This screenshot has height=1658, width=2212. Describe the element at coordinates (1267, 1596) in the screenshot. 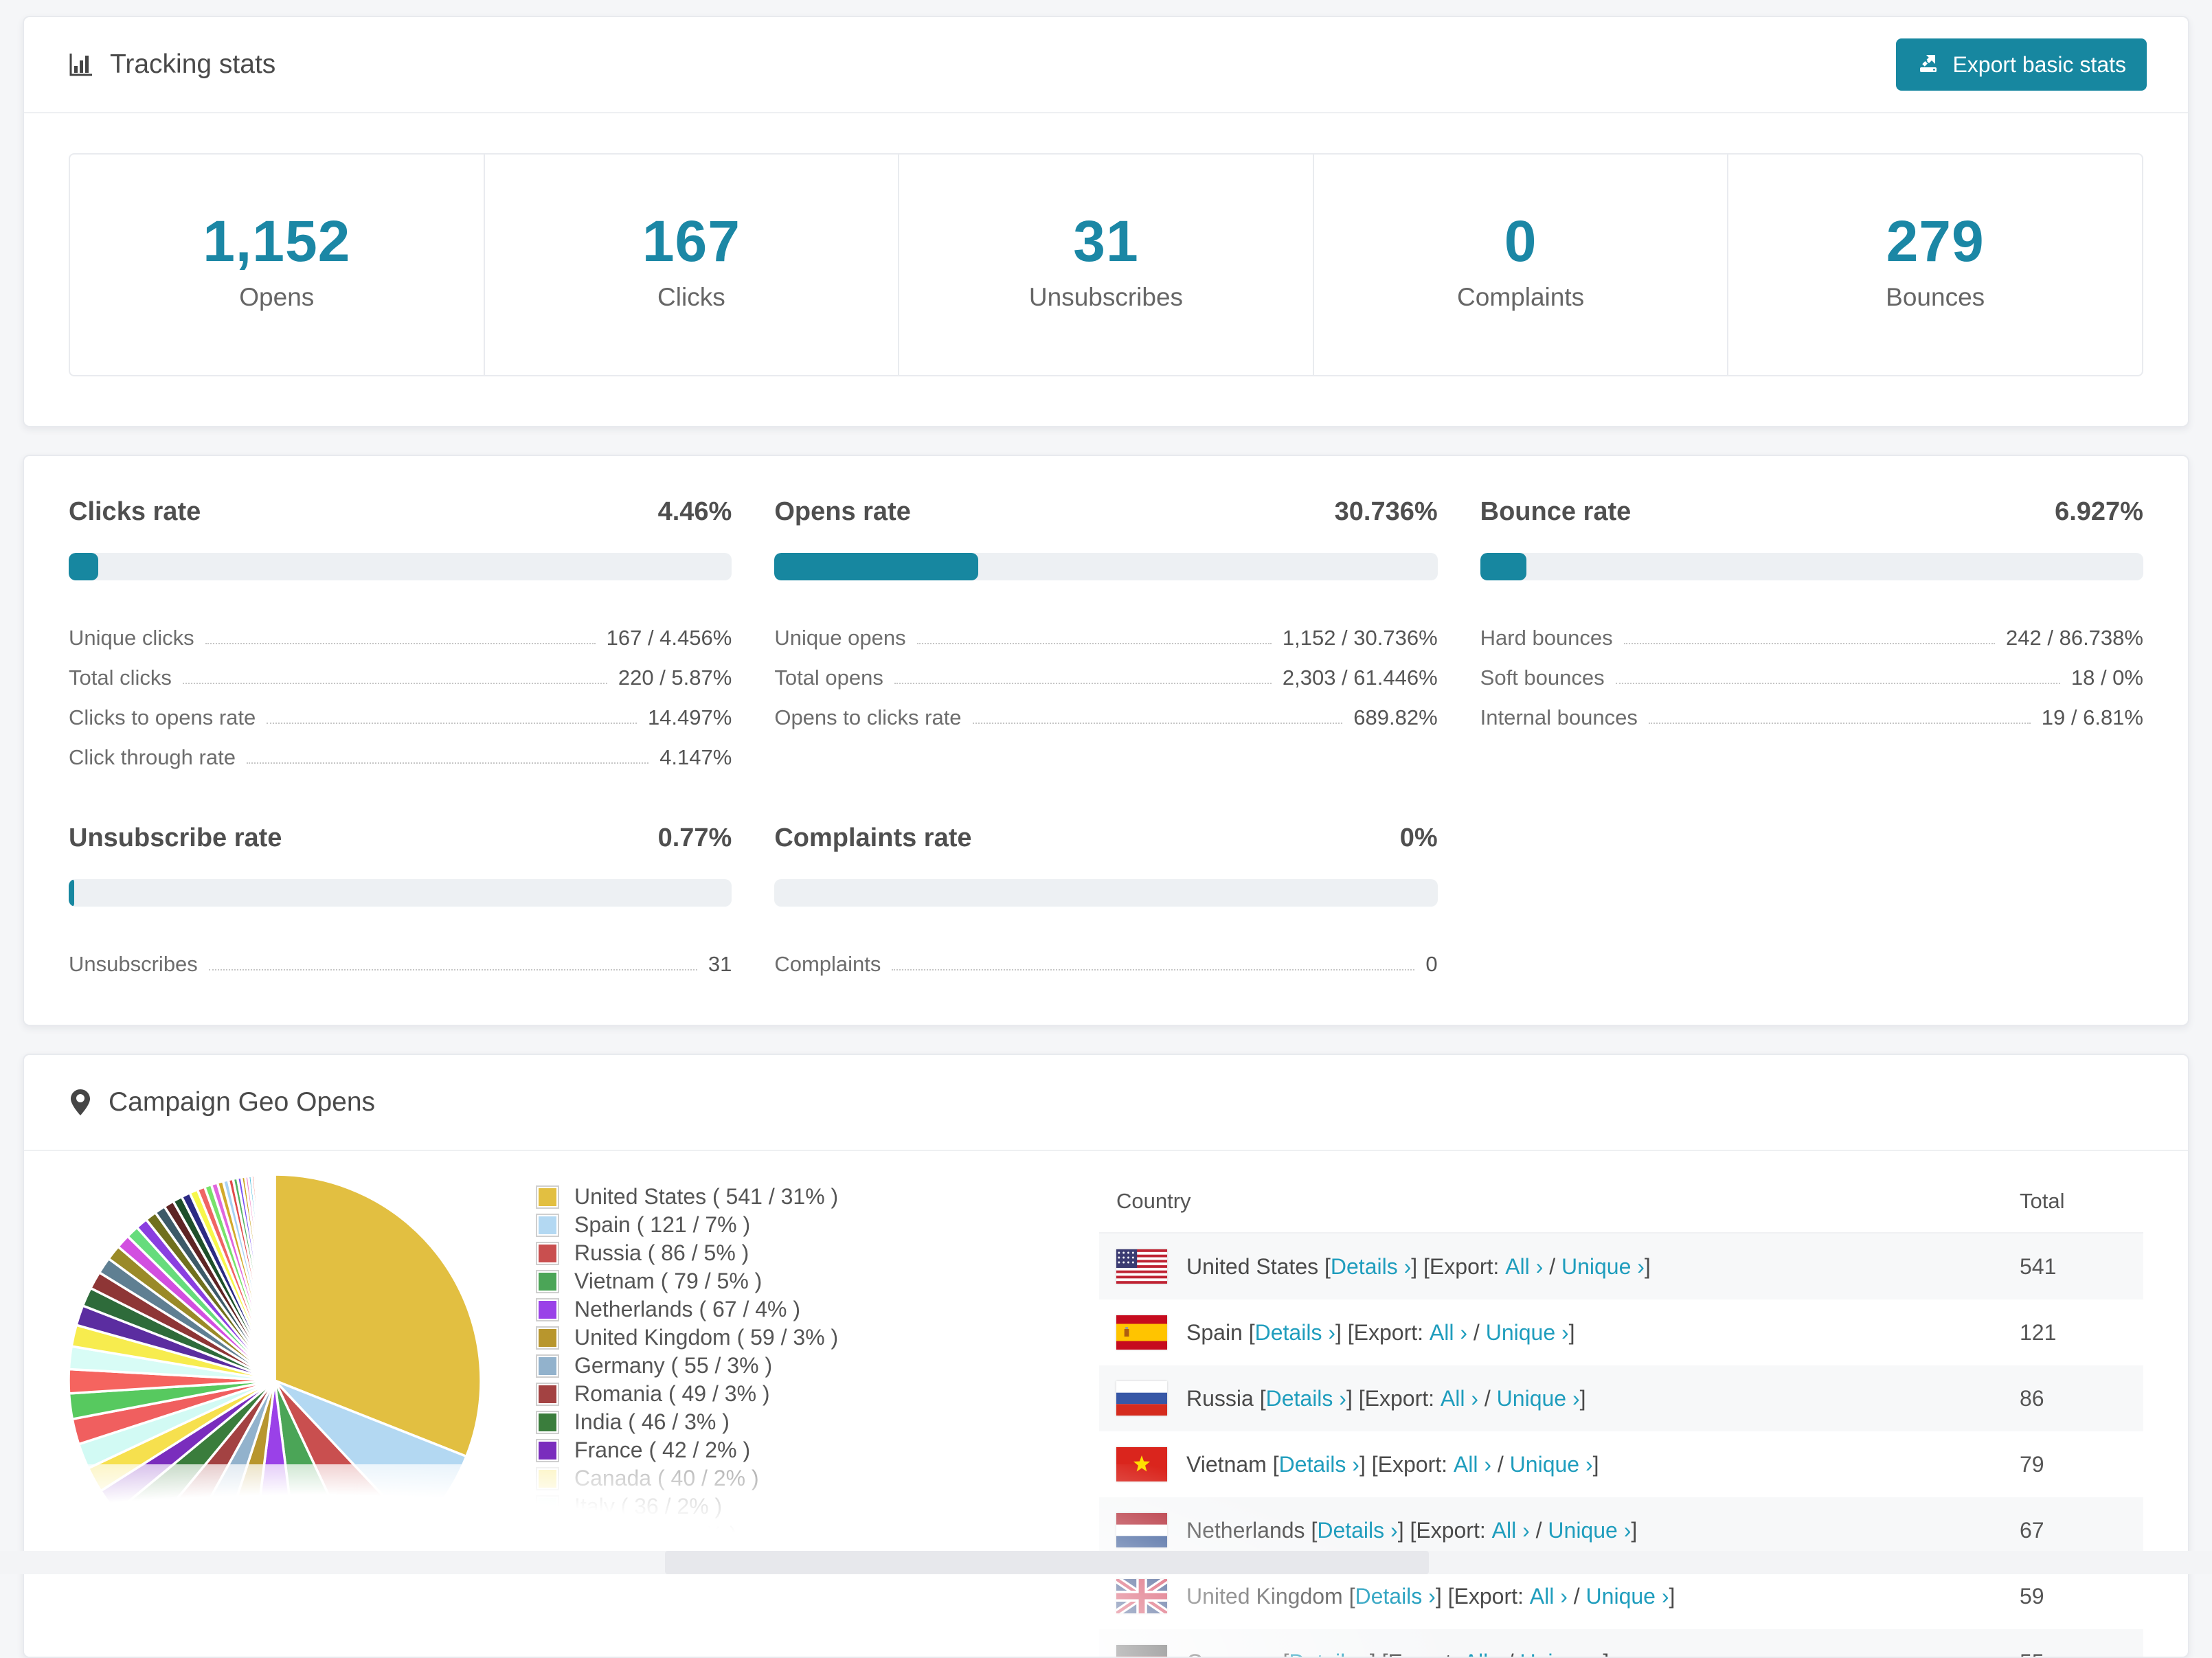

I see `country-name: United Kingdom` at that location.